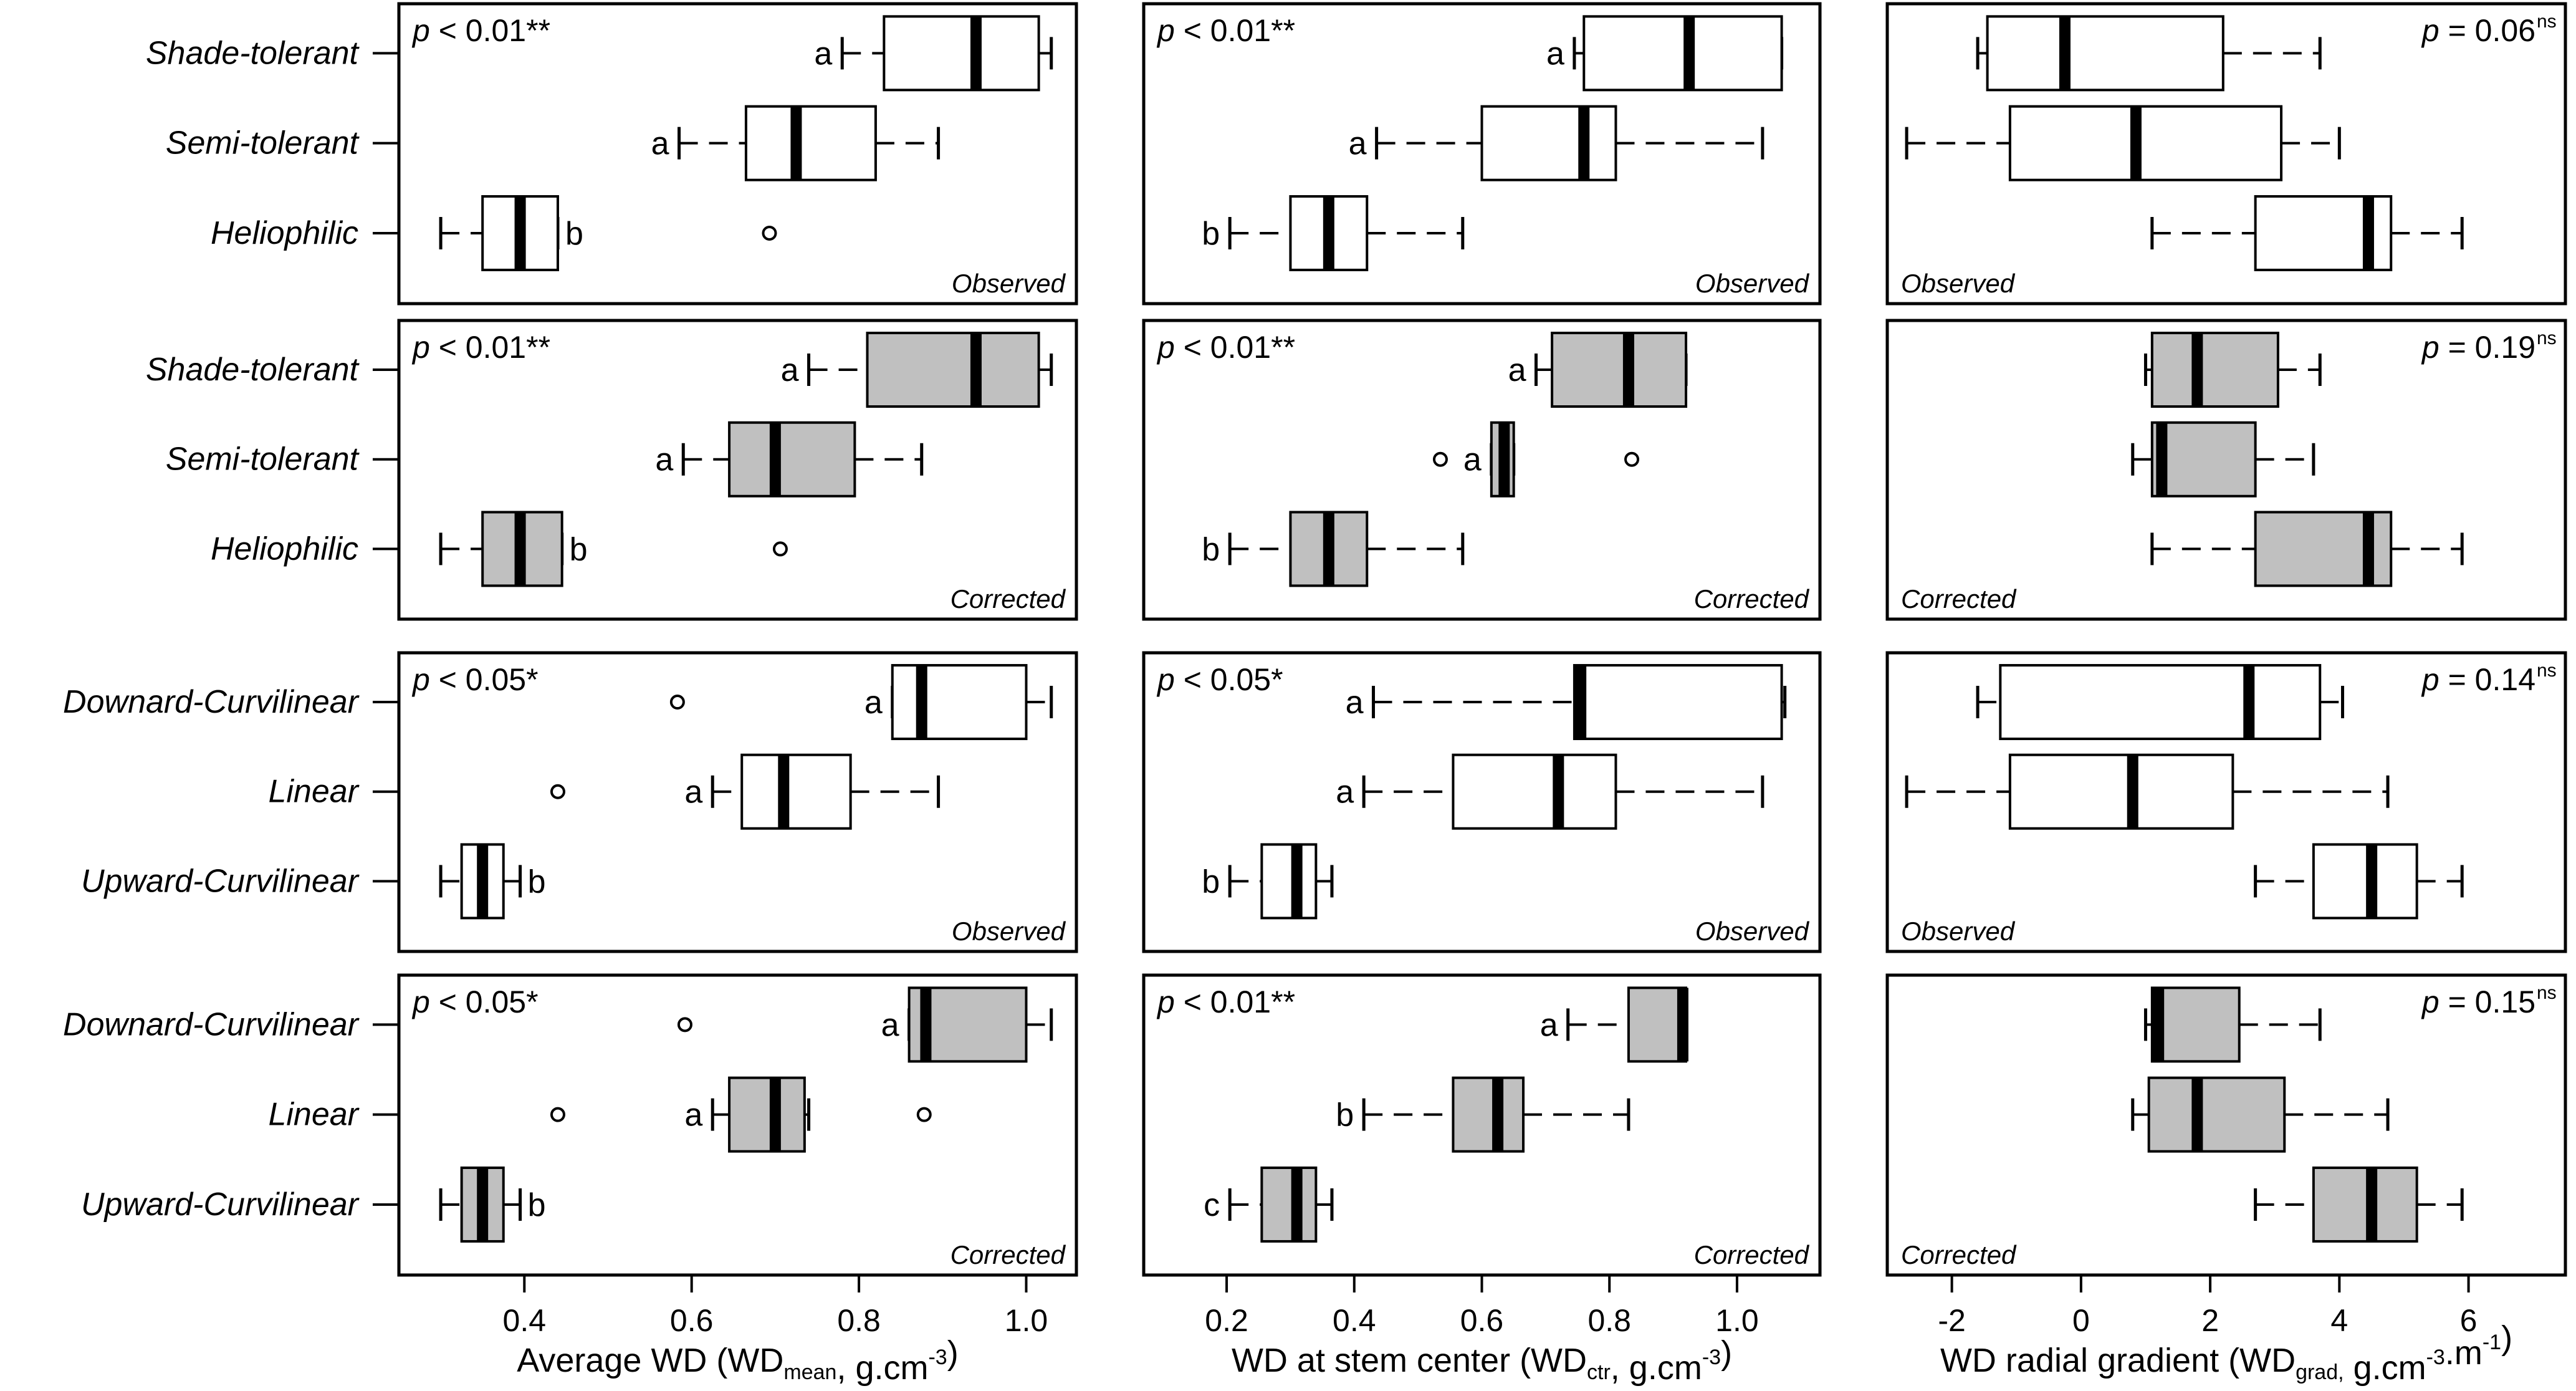 This screenshot has height=1391, width=2576. I want to click on category-label: Semi-tolerant, so click(263, 459).